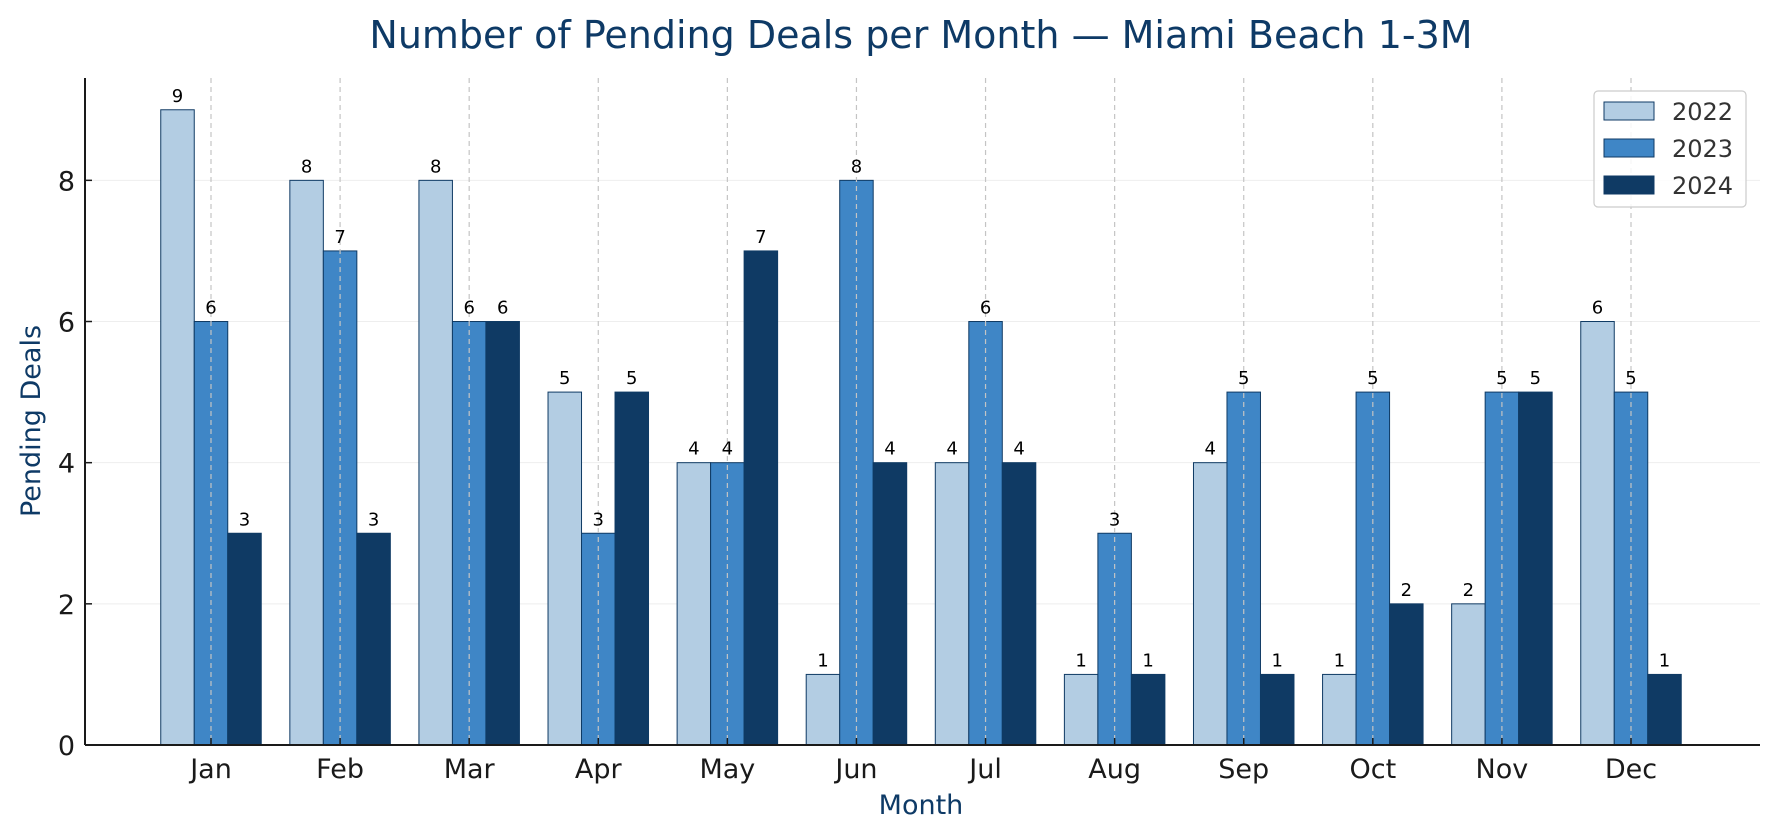 The width and height of the screenshot is (1776, 839). What do you see at coordinates (1081, 709) in the screenshot?
I see `bar-2022-aug` at bounding box center [1081, 709].